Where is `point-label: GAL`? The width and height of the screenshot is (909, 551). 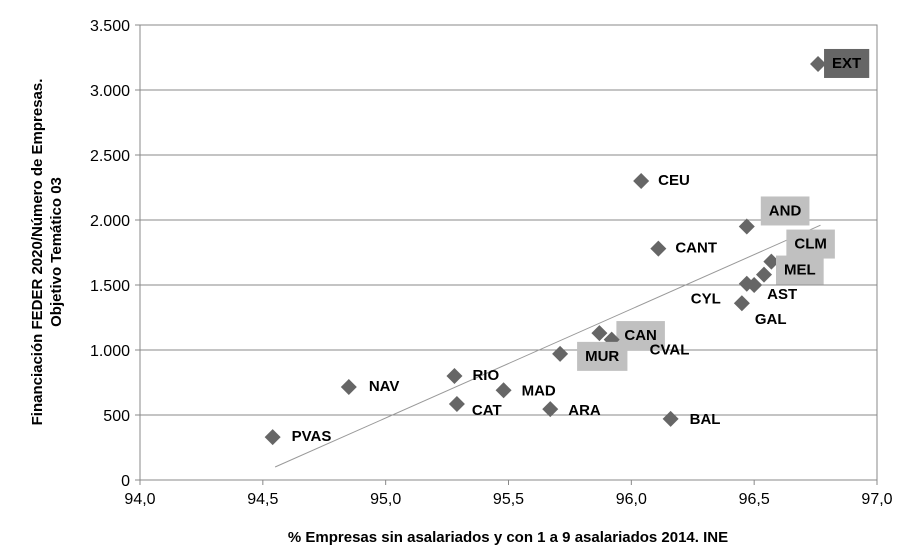 point-label: GAL is located at coordinates (771, 319).